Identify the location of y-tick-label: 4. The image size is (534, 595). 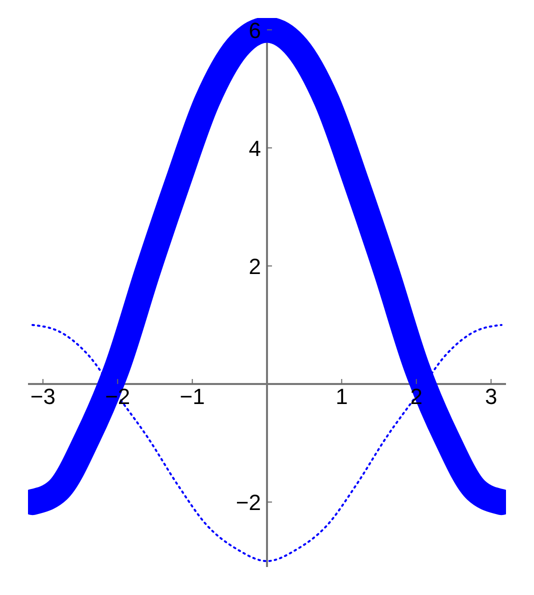
(254, 148).